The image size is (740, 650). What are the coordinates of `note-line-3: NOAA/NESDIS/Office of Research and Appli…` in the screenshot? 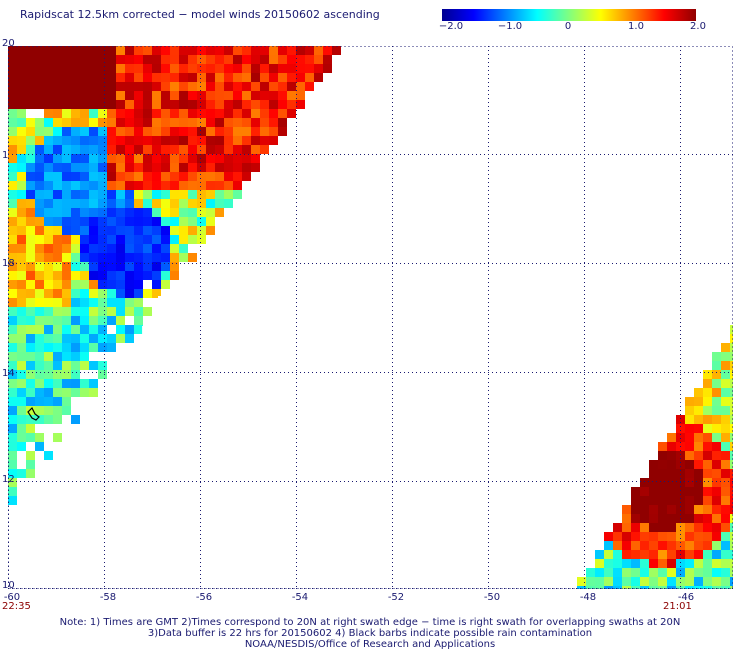 It's located at (370, 644).